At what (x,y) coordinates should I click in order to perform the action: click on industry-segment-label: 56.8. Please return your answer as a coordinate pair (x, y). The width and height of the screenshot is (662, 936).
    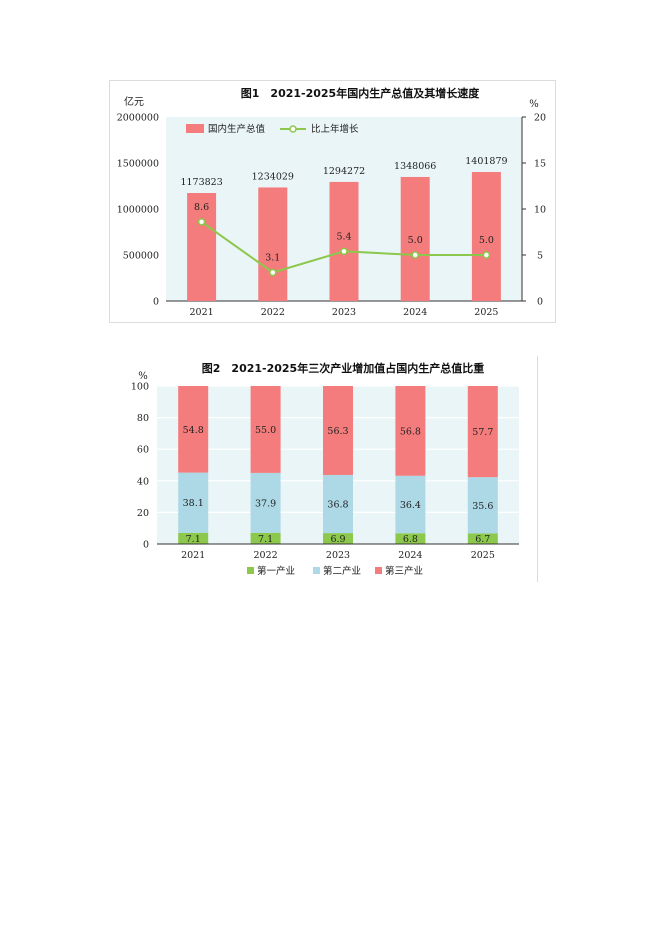
    Looking at the image, I should click on (410, 431).